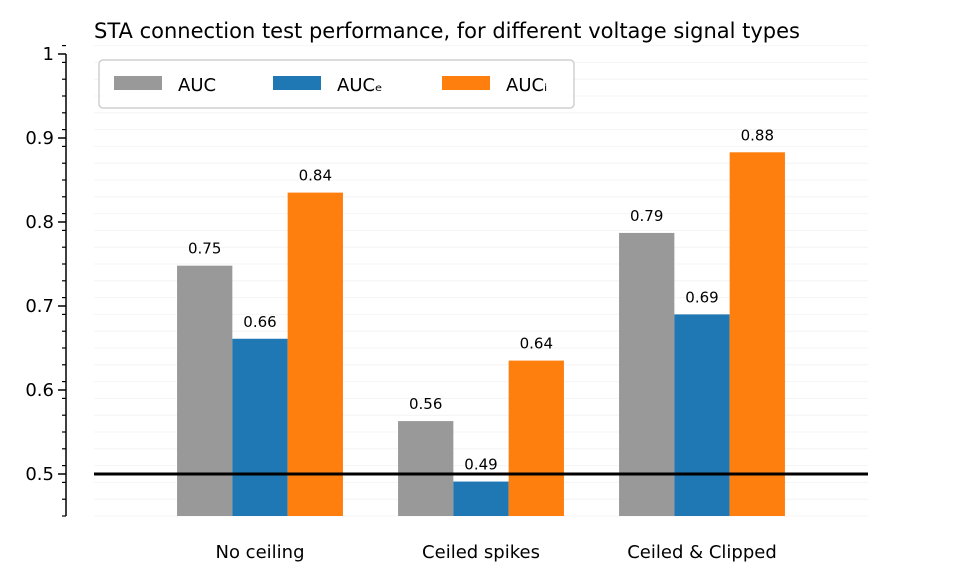 This screenshot has width=956, height=583. What do you see at coordinates (259, 322) in the screenshot?
I see `data-label: 0.66` at bounding box center [259, 322].